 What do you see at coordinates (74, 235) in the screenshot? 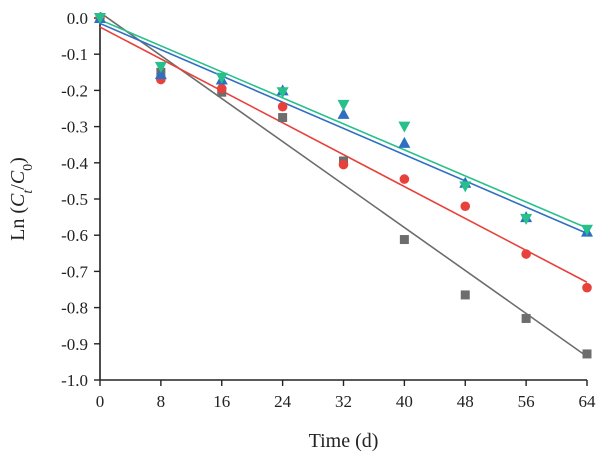
I see `y-tick-label: -0.6` at bounding box center [74, 235].